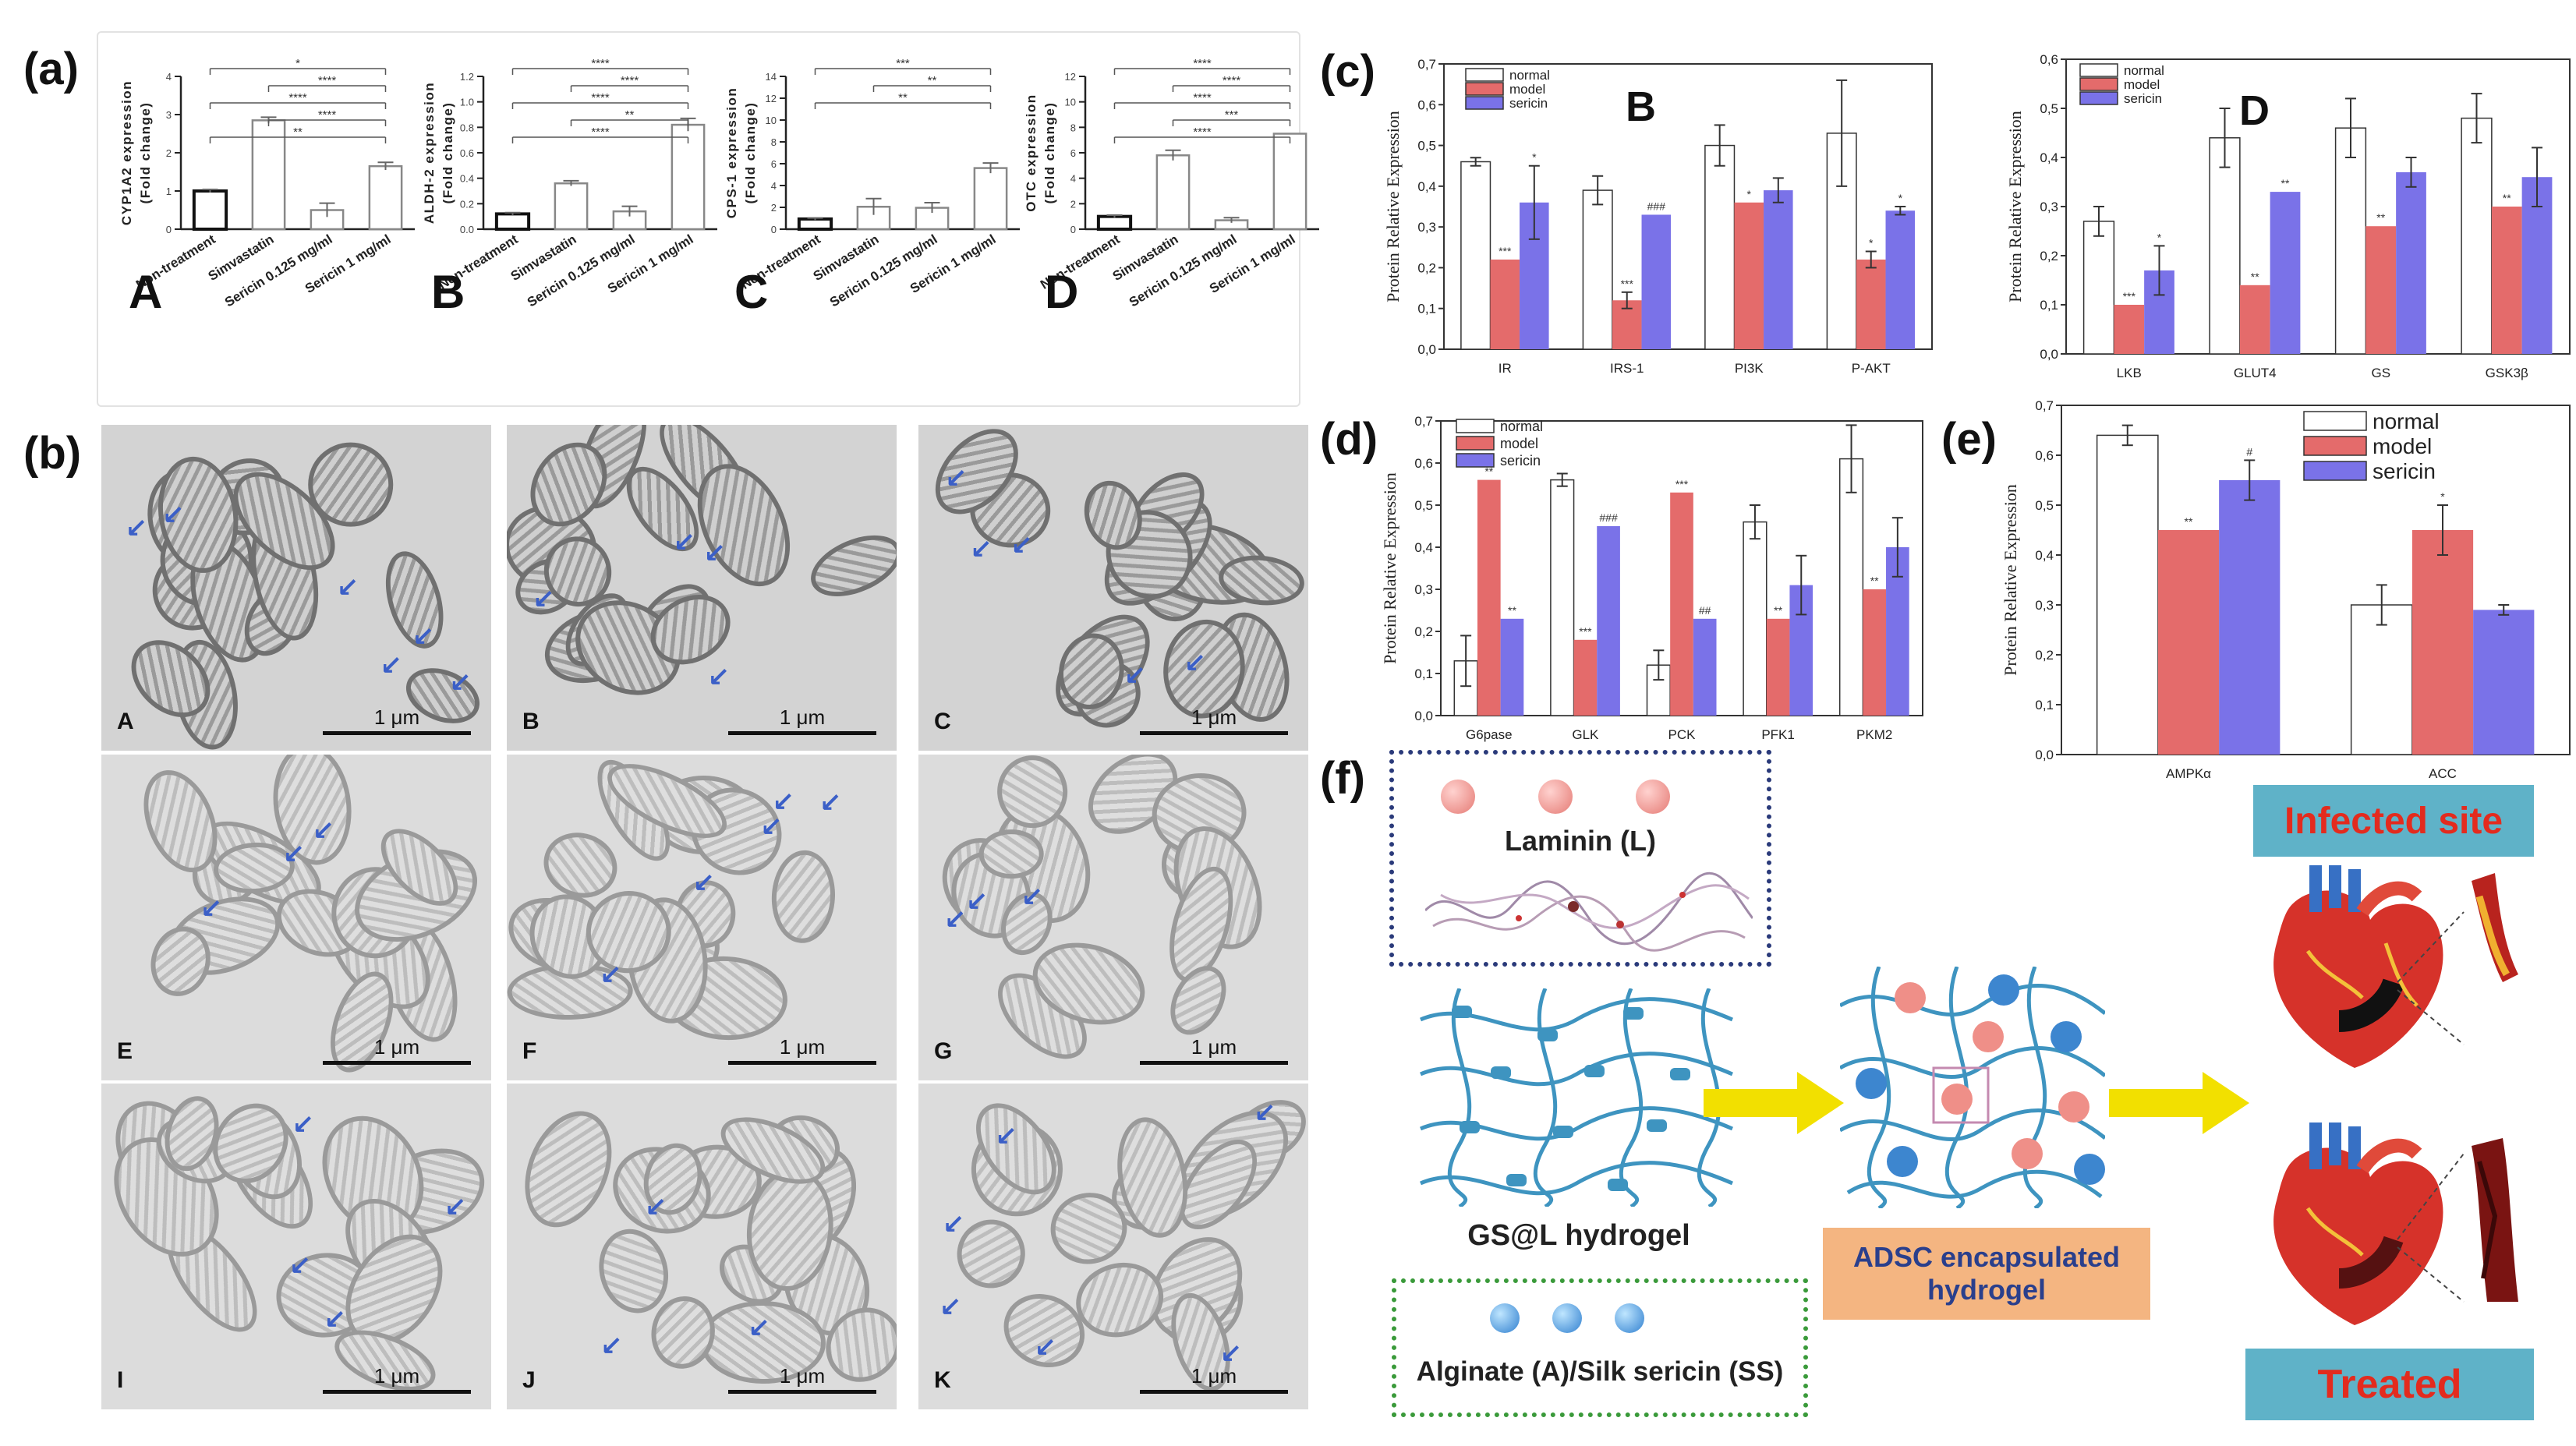  What do you see at coordinates (2389, 1384) in the screenshot?
I see `treated-text: Treated` at bounding box center [2389, 1384].